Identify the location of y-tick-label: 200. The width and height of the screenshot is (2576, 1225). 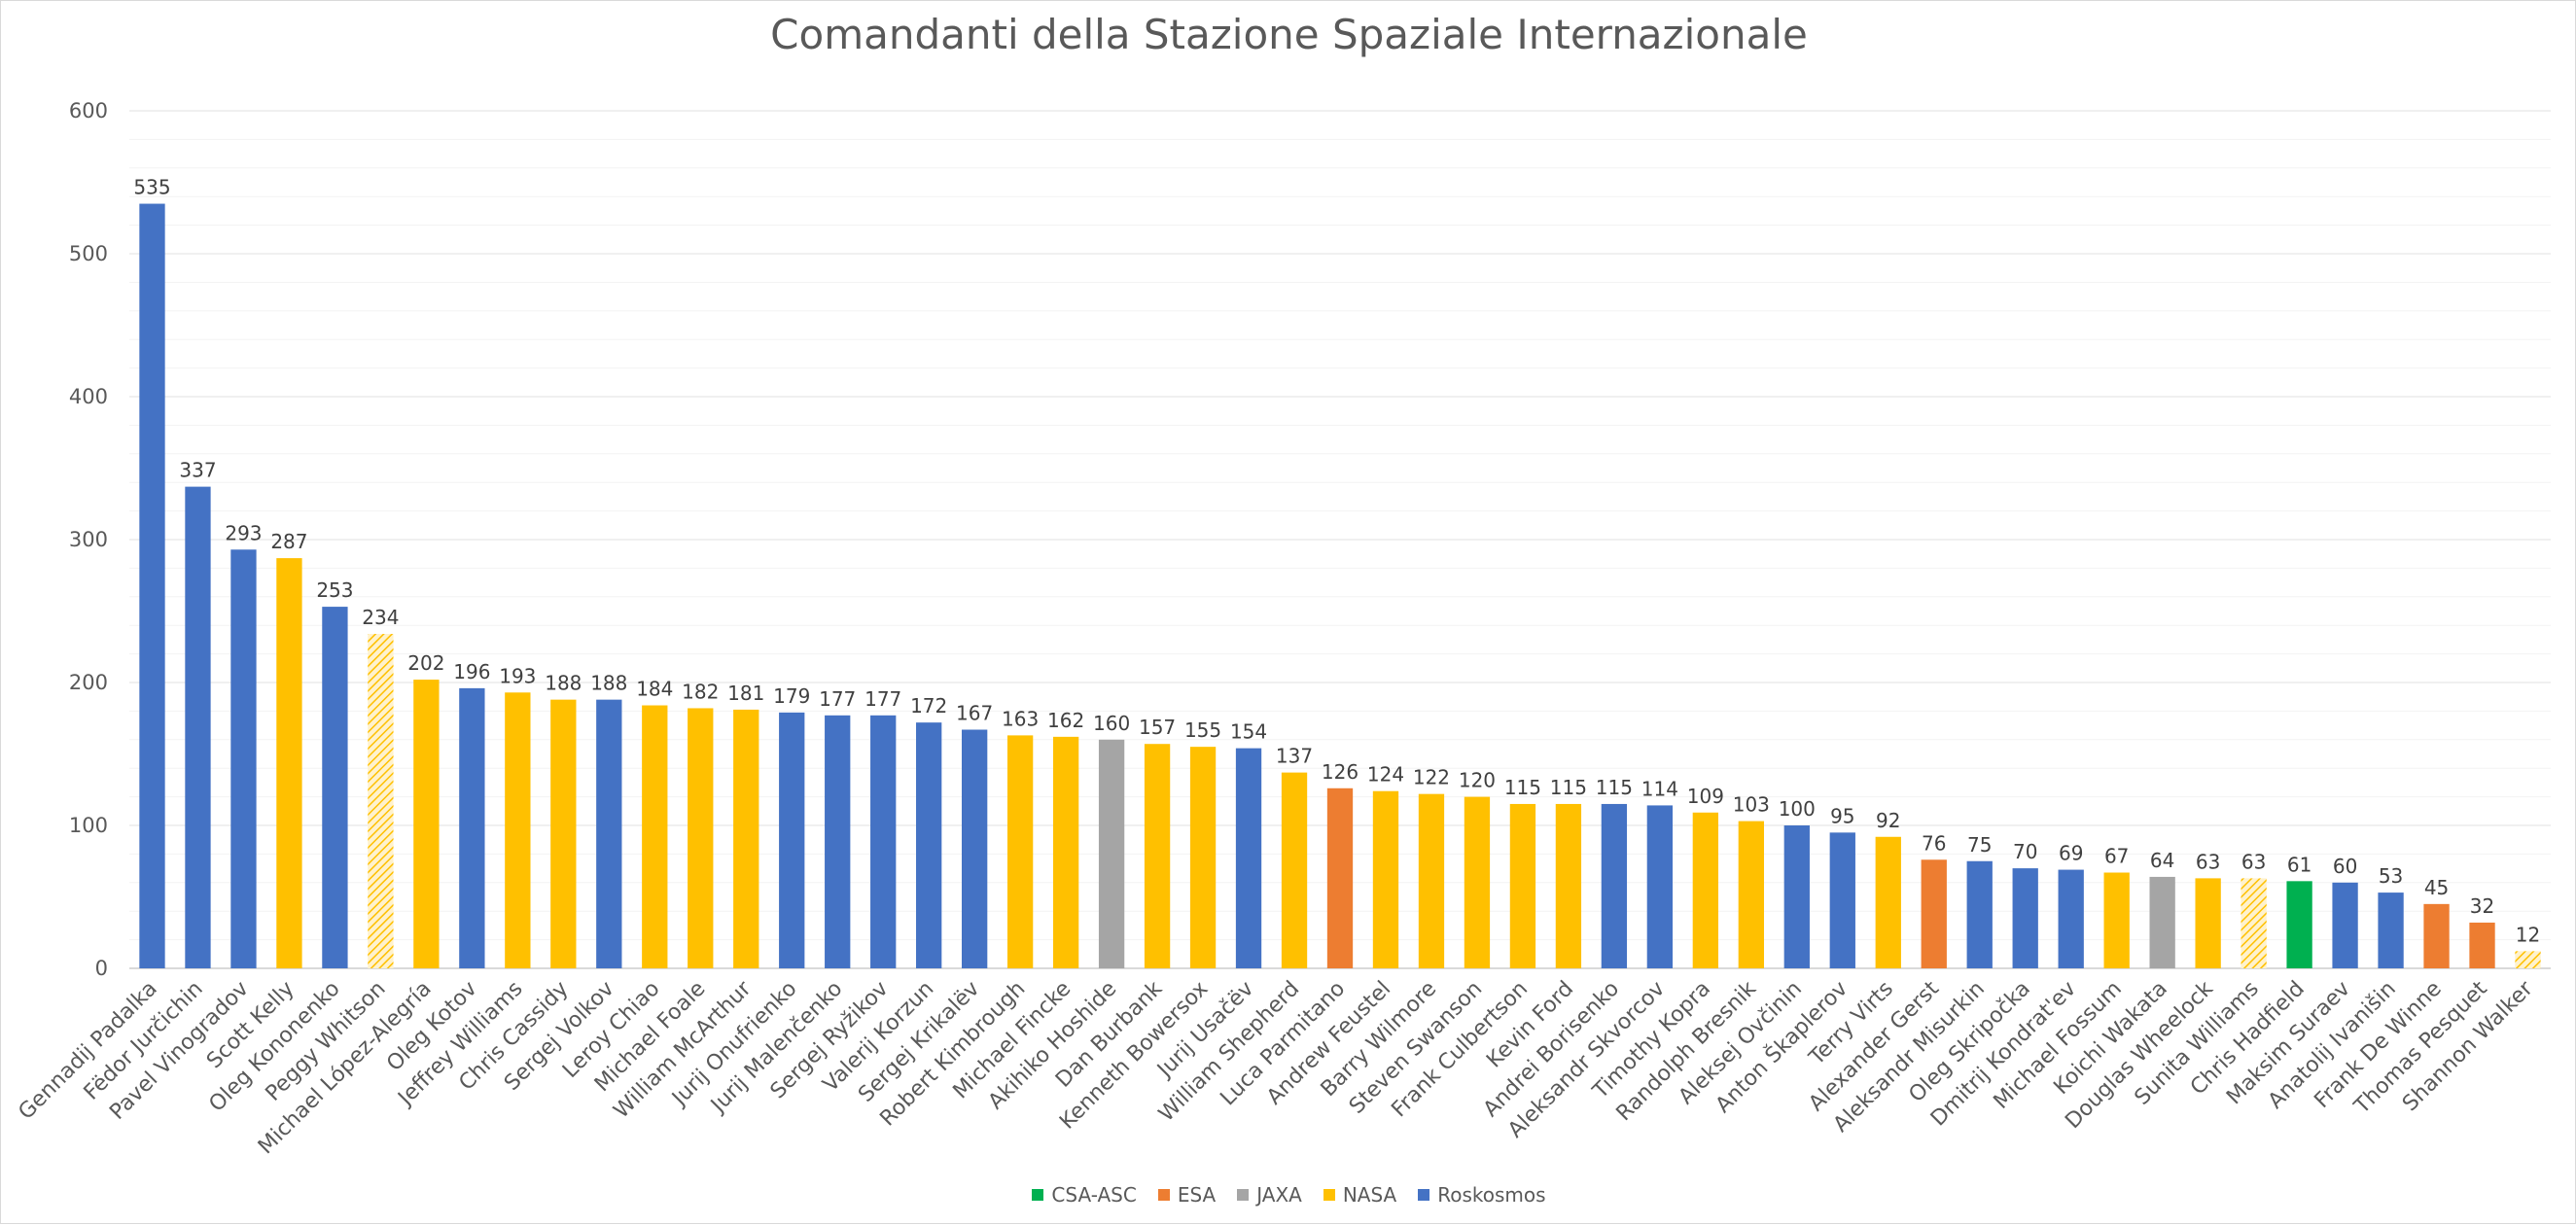
(89, 682).